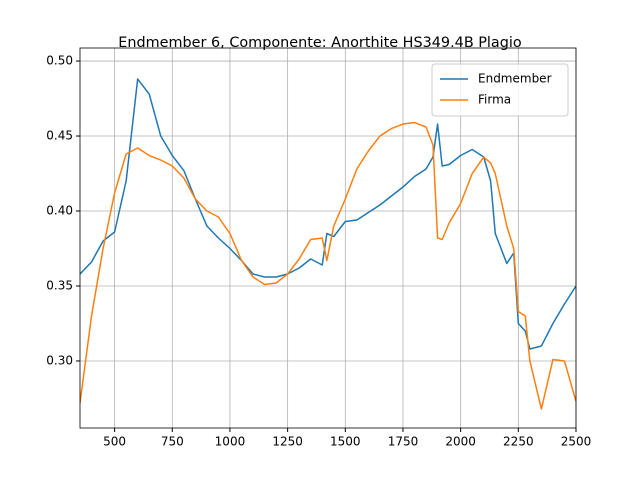 The height and width of the screenshot is (484, 640). Describe the element at coordinates (59, 61) in the screenshot. I see `y-tick-label: 0.50` at that location.